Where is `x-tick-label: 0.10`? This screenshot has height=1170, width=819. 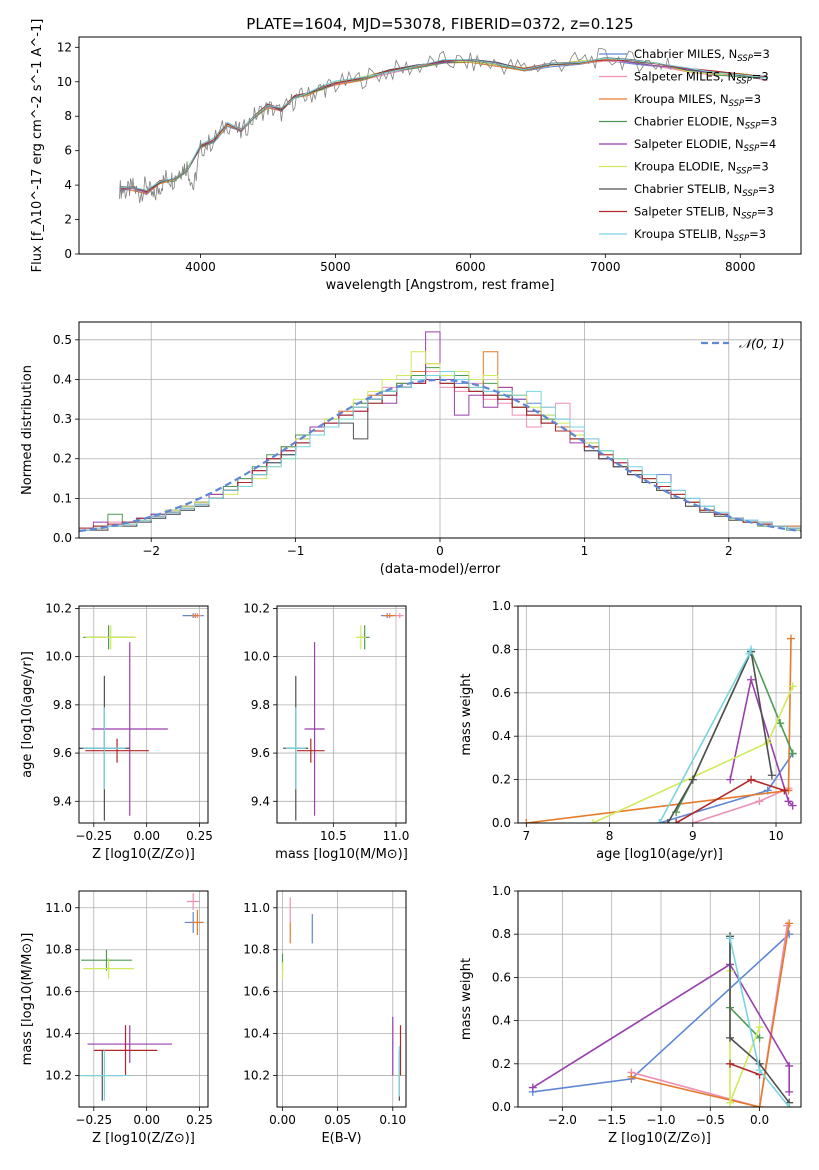
x-tick-label: 0.10 is located at coordinates (392, 1120).